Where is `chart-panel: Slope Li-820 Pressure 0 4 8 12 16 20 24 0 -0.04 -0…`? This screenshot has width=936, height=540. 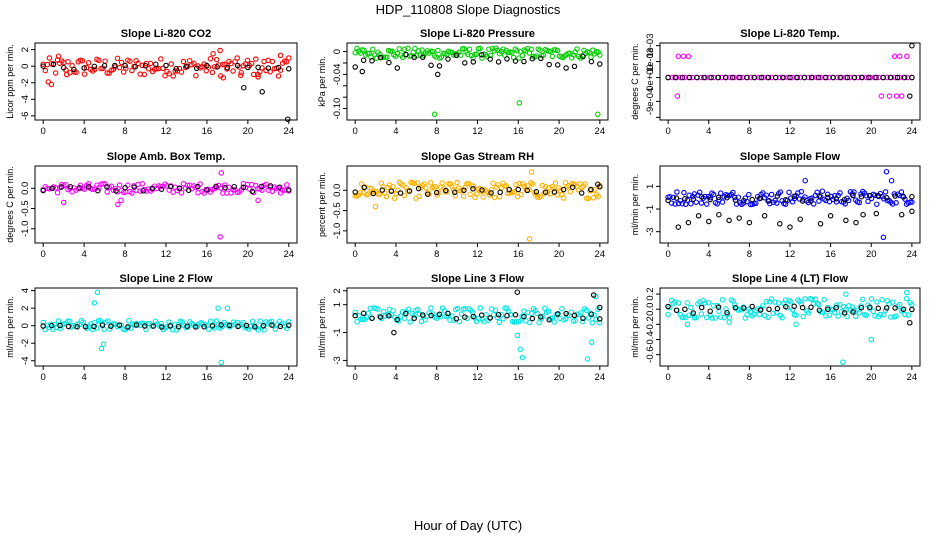
chart-panel: Slope Li-820 Pressure 0 4 8 12 16 20 24 0 -0.04 -0… is located at coordinates (463, 82).